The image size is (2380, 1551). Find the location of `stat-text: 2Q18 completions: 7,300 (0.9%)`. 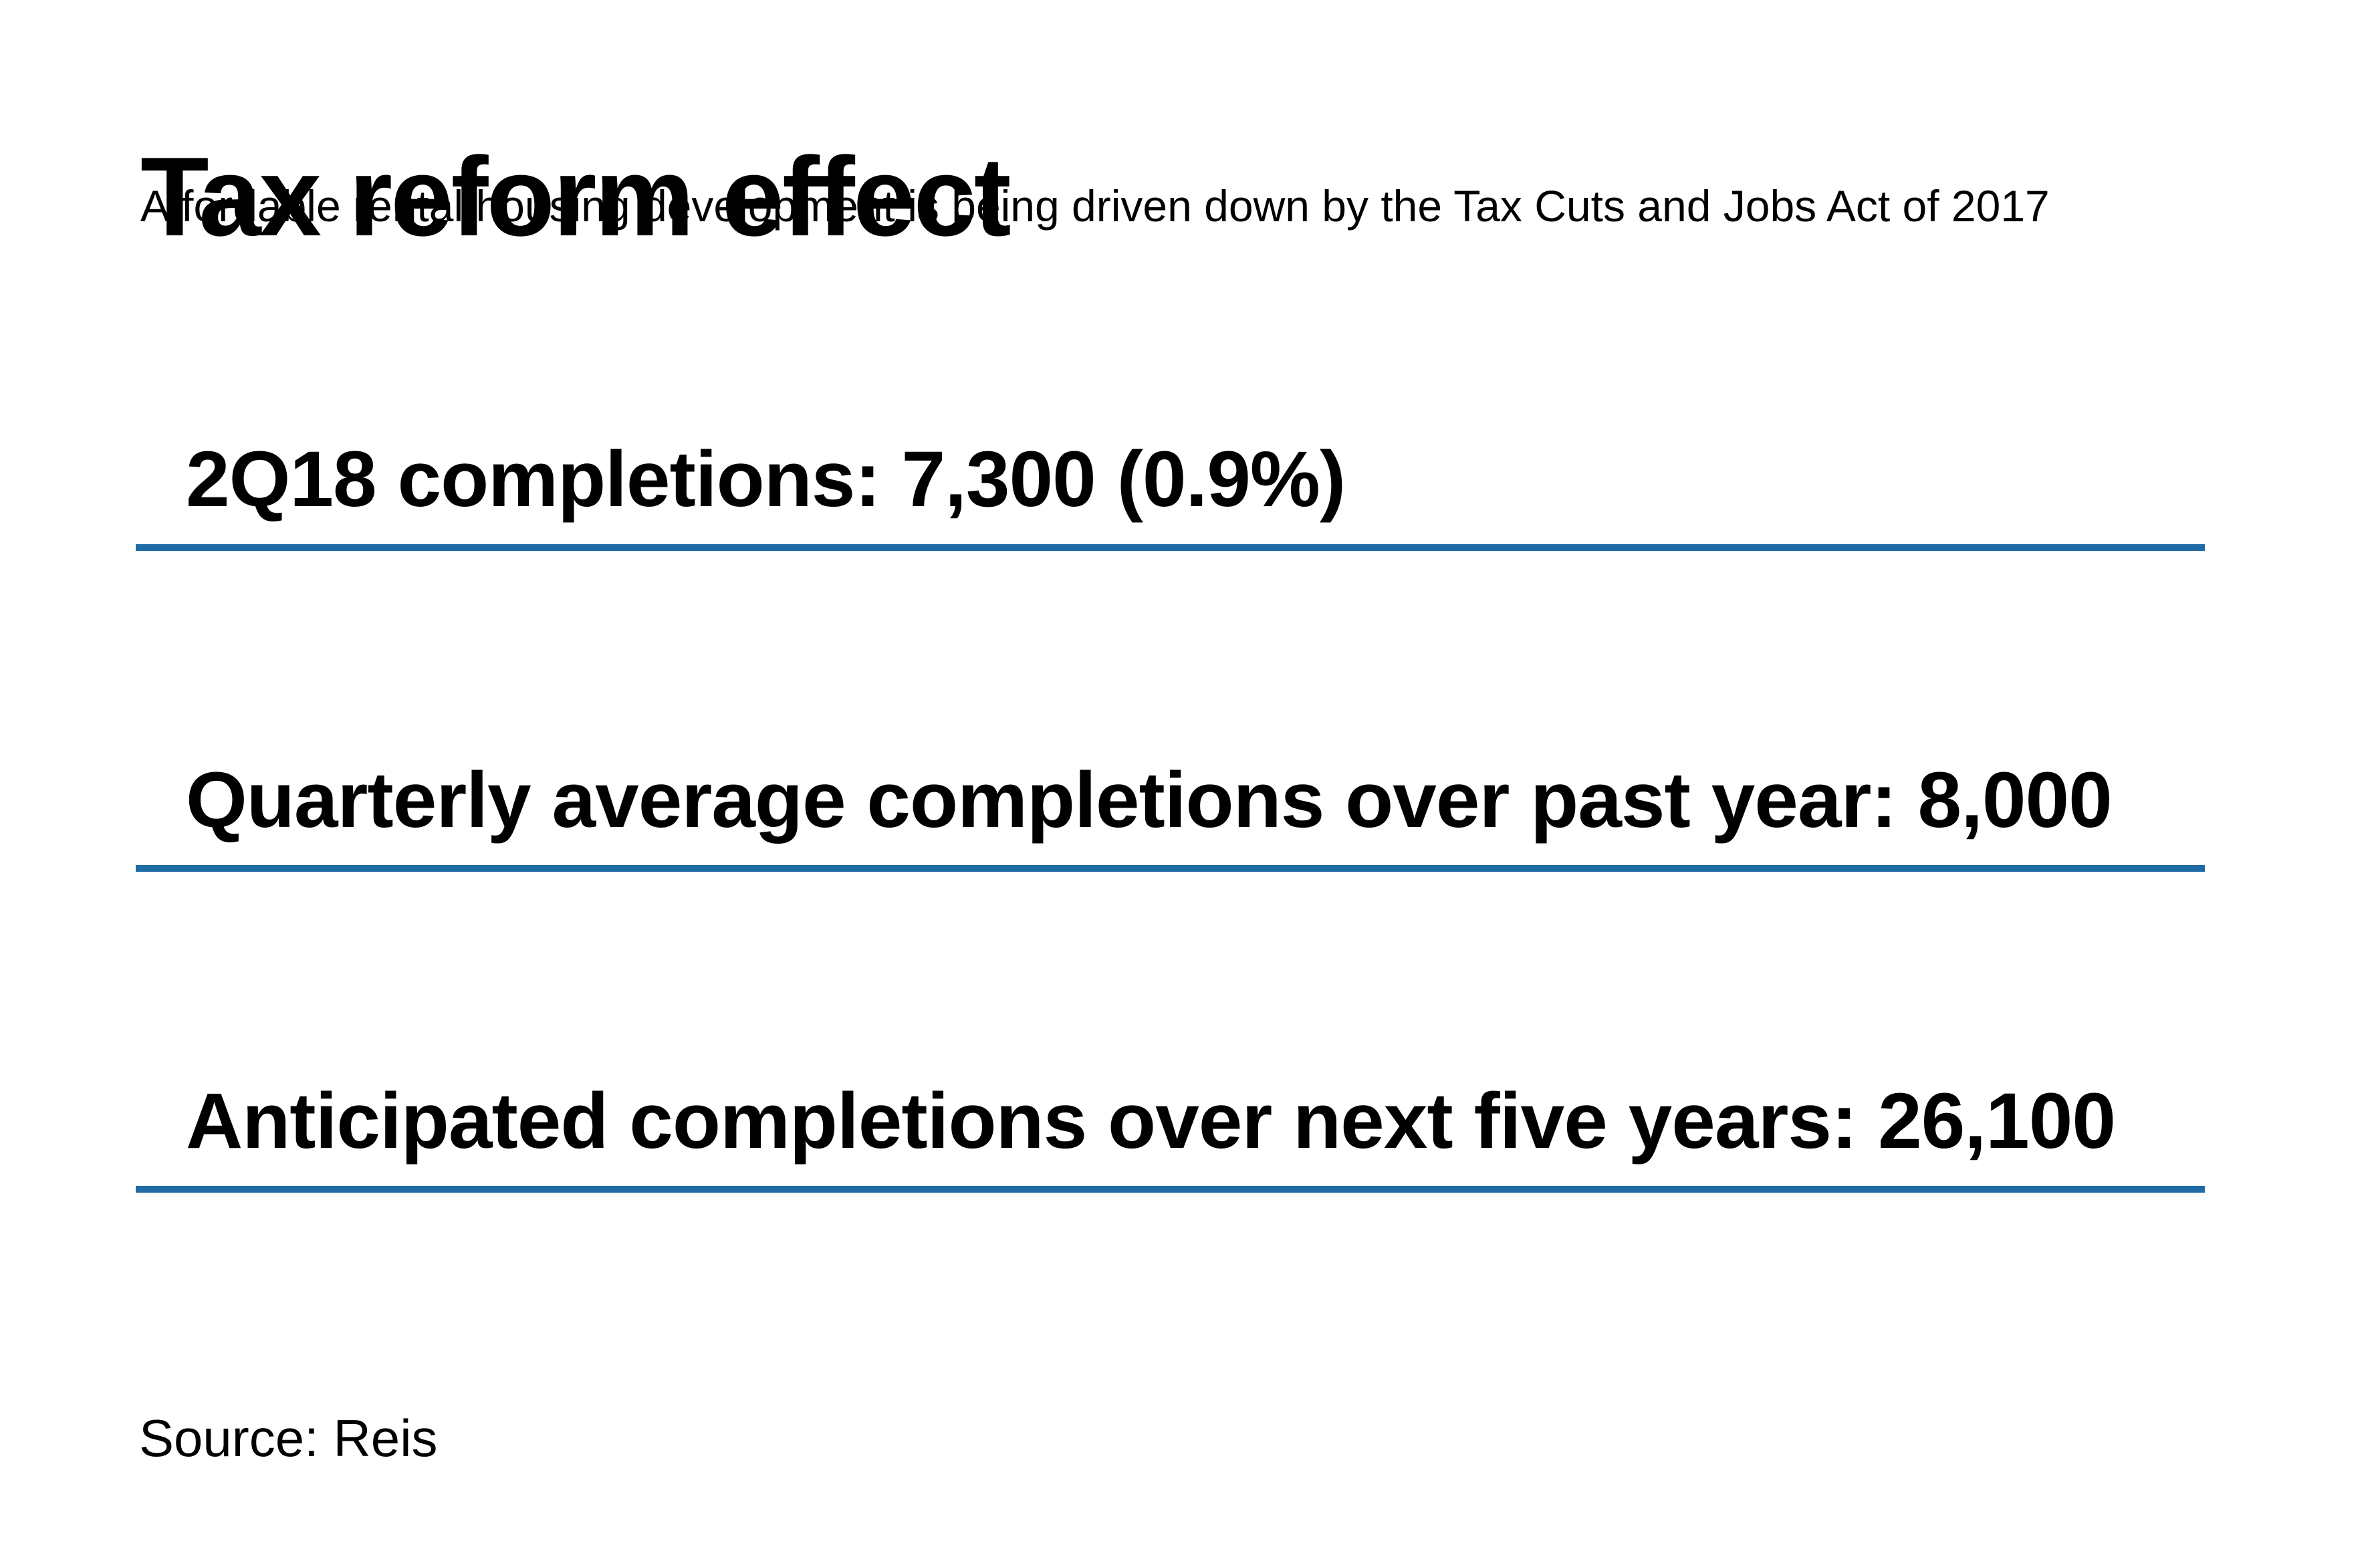

stat-text: 2Q18 completions: 7,300 (0.9%) is located at coordinates (766, 479).